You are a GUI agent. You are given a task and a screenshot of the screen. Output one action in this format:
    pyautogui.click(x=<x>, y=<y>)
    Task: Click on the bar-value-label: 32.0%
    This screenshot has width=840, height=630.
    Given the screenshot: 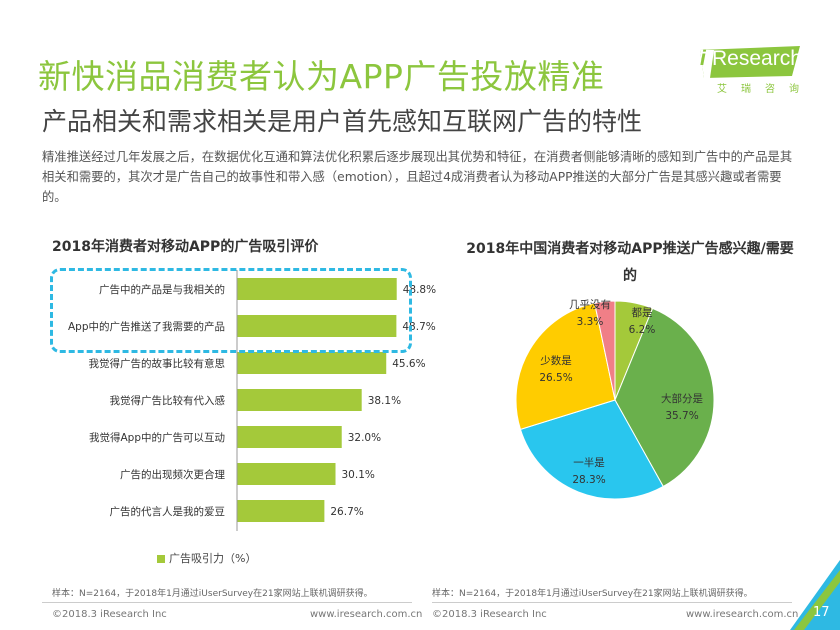 What is the action you would take?
    pyautogui.click(x=364, y=438)
    